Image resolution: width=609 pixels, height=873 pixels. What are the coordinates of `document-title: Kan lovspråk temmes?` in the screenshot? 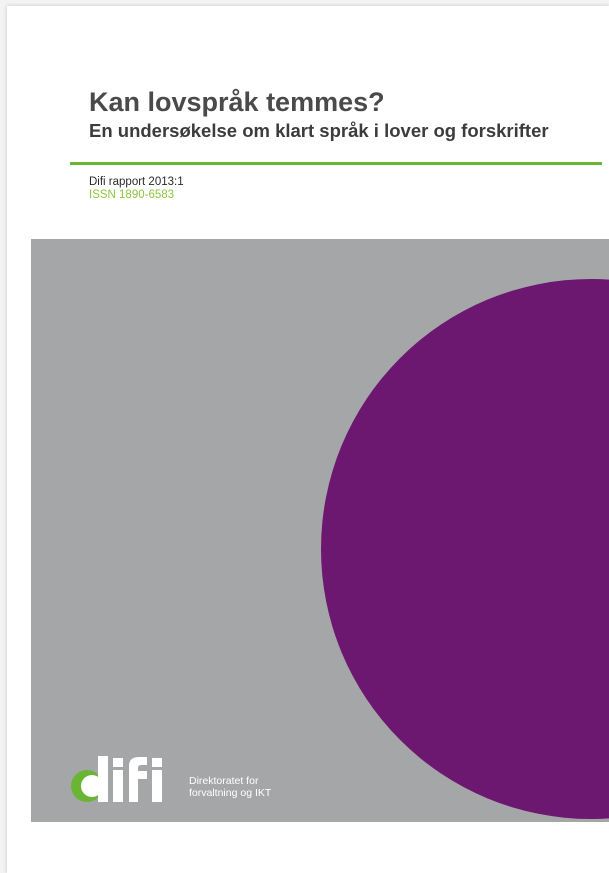 It's located at (237, 102).